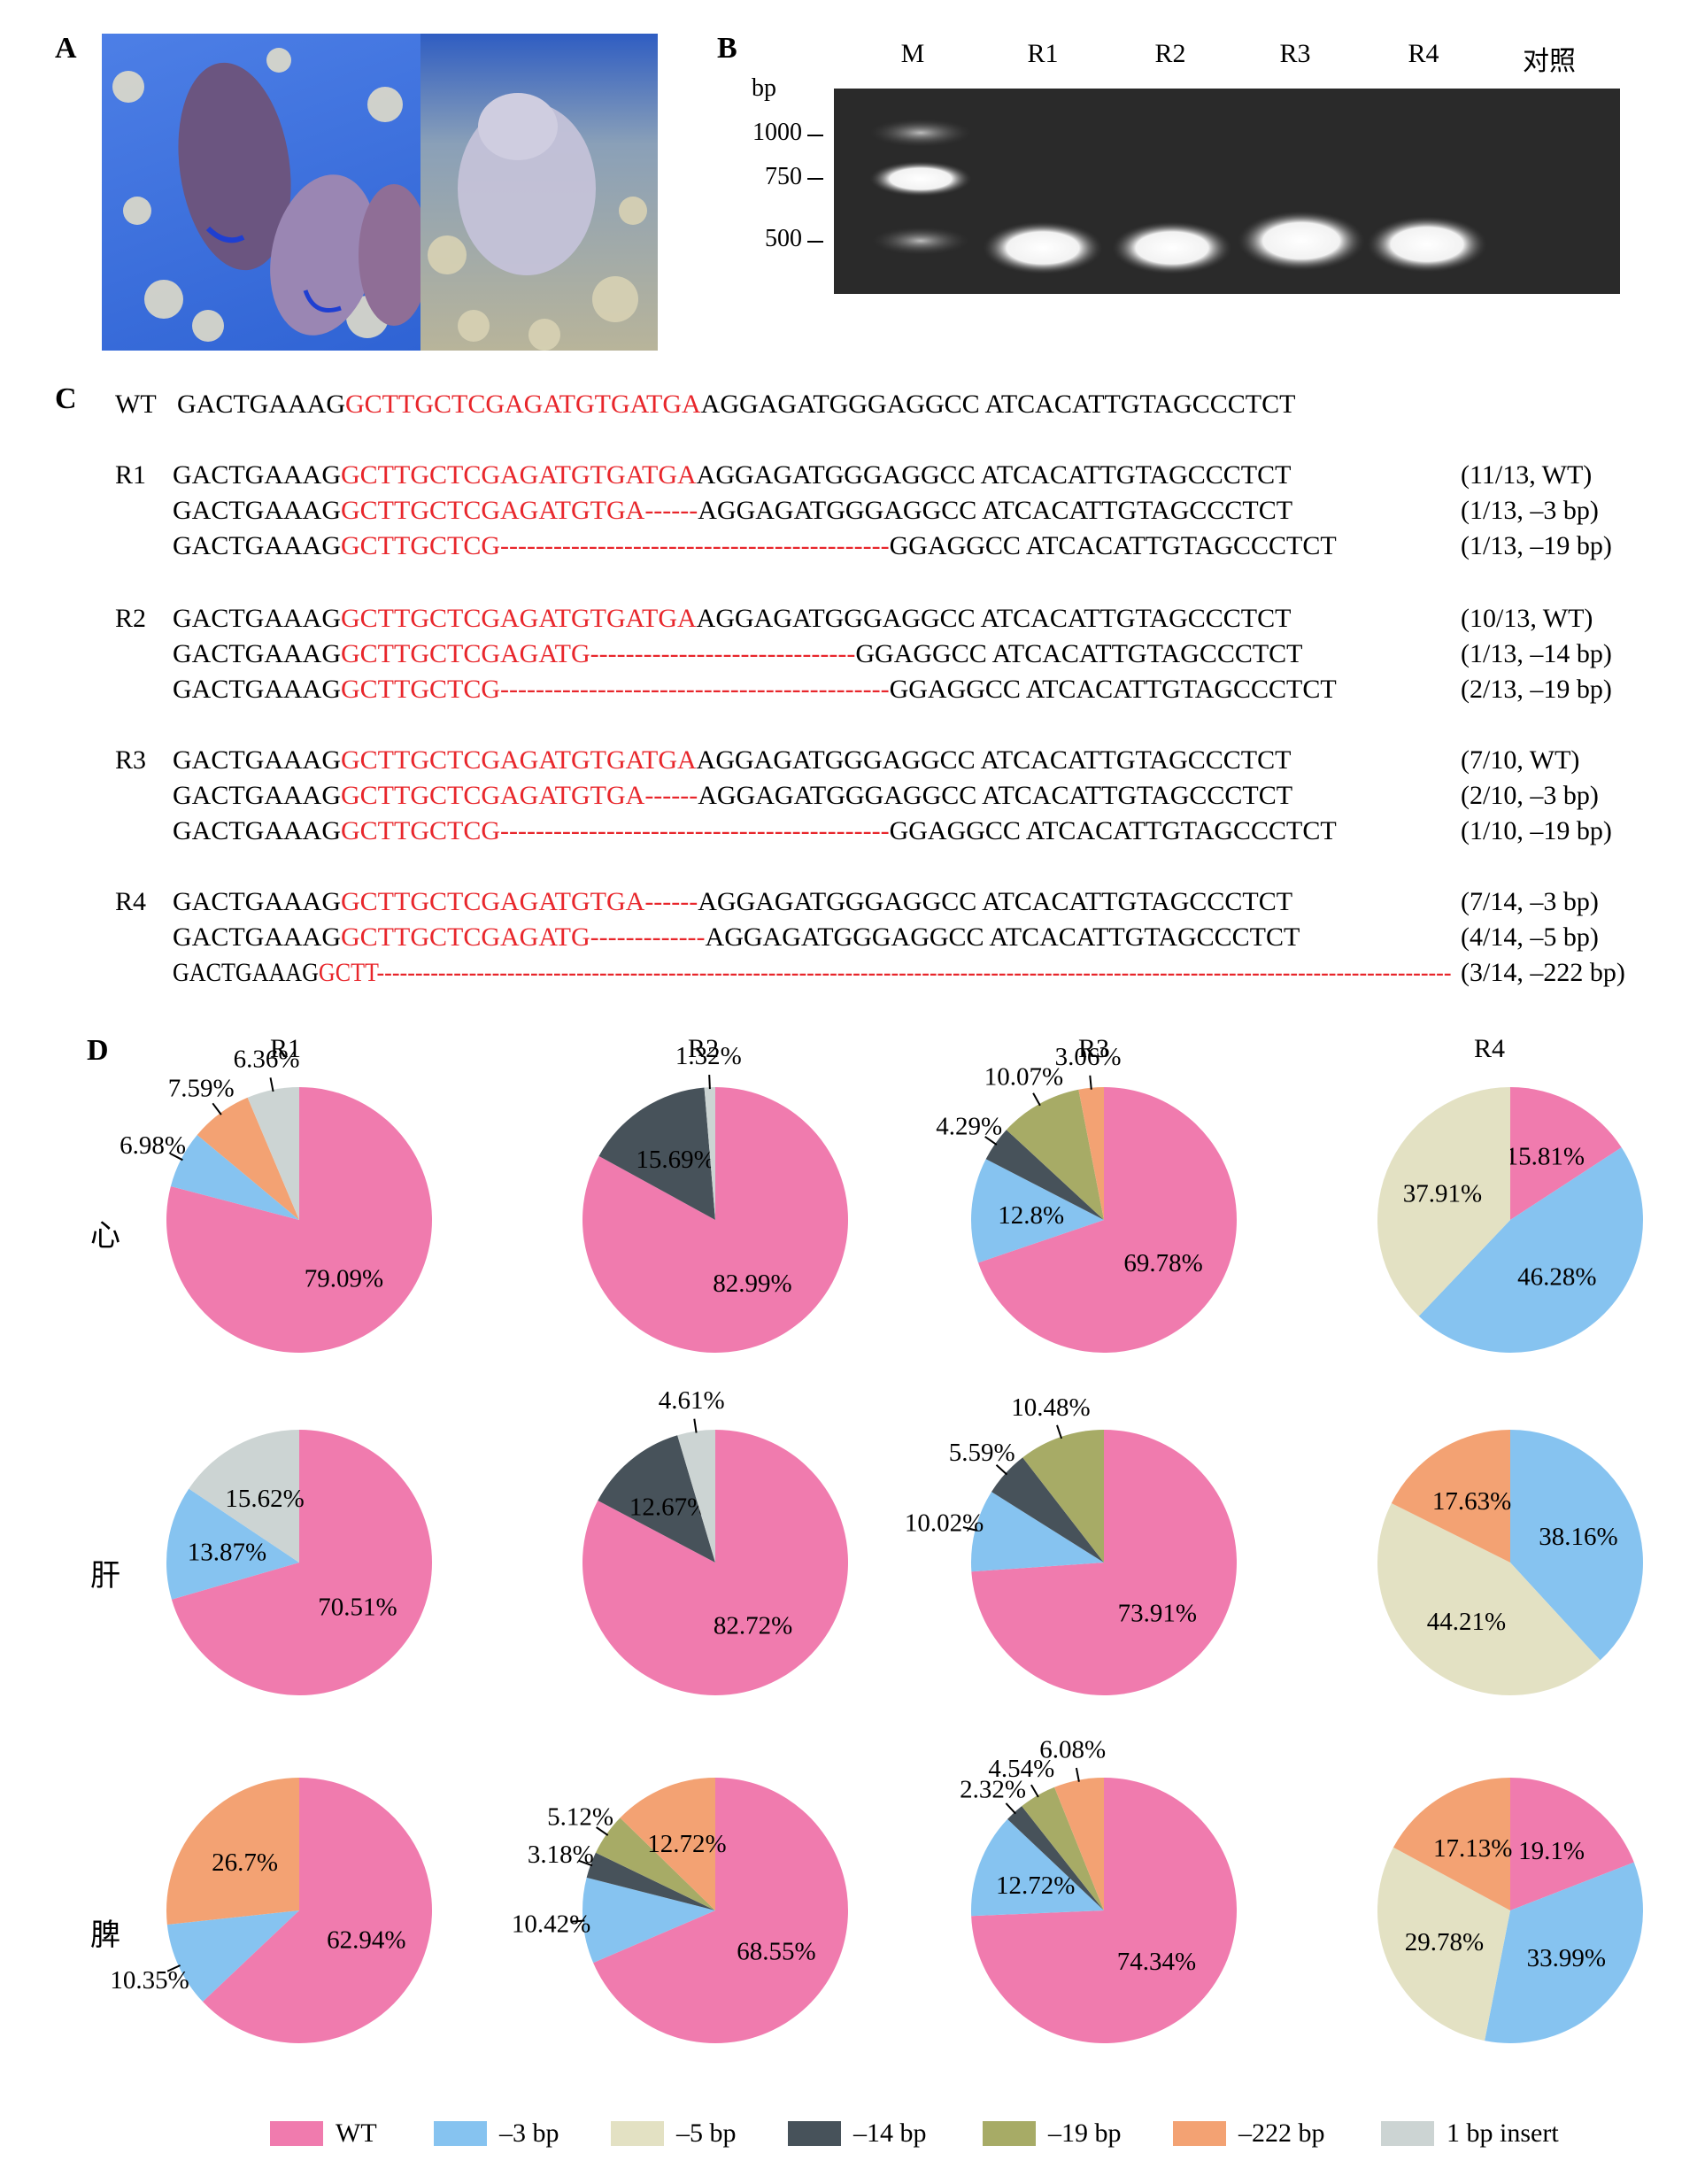 The height and width of the screenshot is (2184, 1705). I want to click on pups-illustration, so click(270, 195).